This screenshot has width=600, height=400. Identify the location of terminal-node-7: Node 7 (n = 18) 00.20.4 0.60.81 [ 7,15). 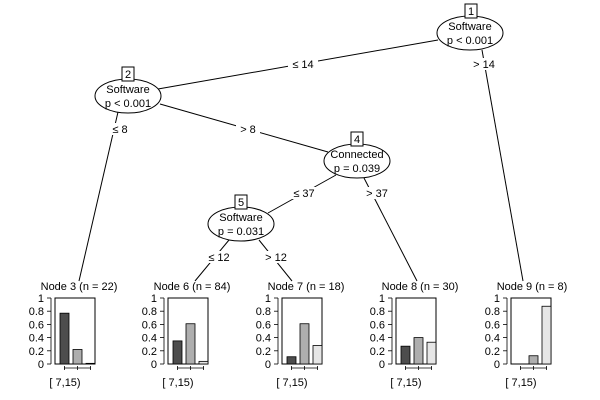
(300, 335).